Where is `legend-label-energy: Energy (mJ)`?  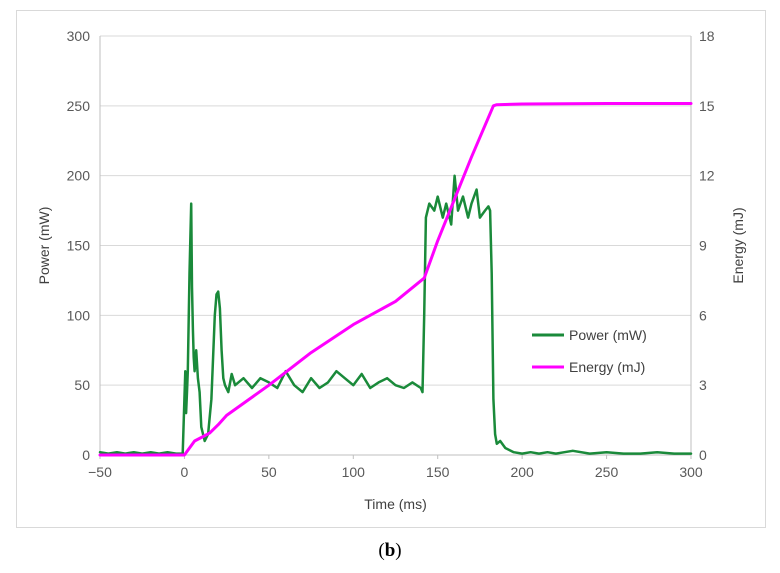
legend-label-energy: Energy (mJ) is located at coordinates (607, 367).